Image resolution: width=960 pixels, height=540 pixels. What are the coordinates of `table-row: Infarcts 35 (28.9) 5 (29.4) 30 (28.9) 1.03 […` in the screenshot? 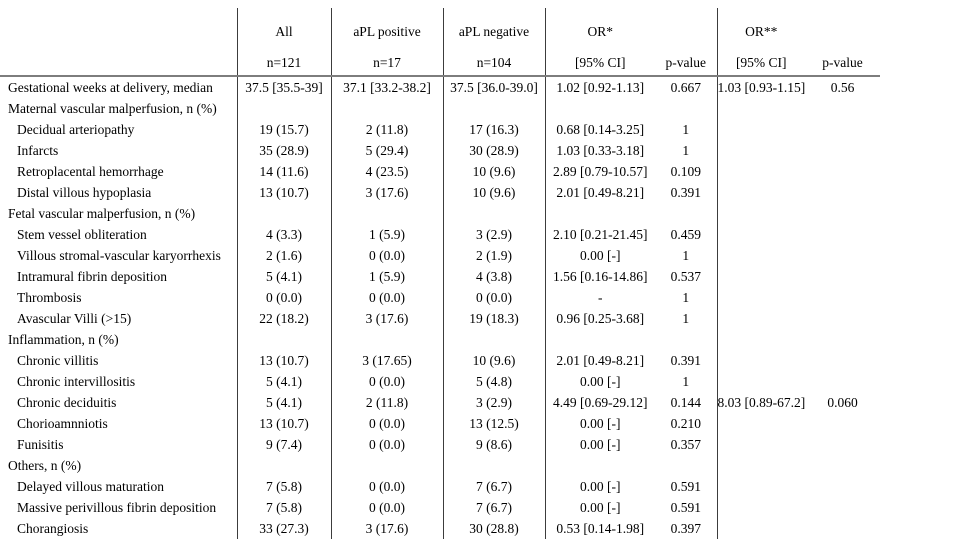 It's located at (440, 150).